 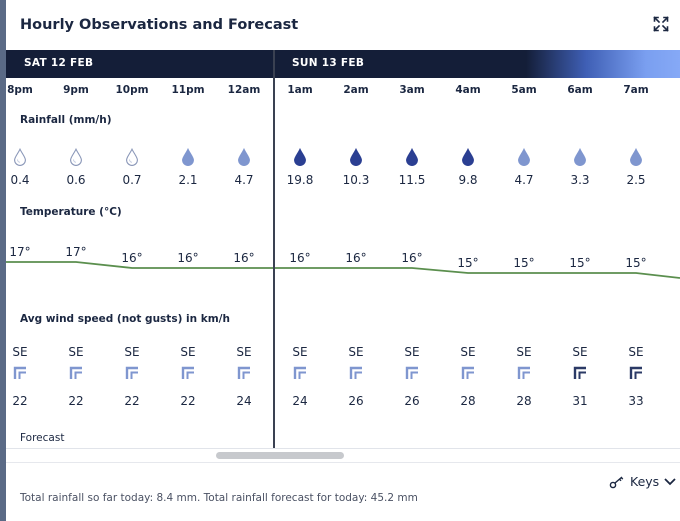 What do you see at coordinates (328, 63) in the screenshot?
I see `day-label-sun: SUN 13 FEB` at bounding box center [328, 63].